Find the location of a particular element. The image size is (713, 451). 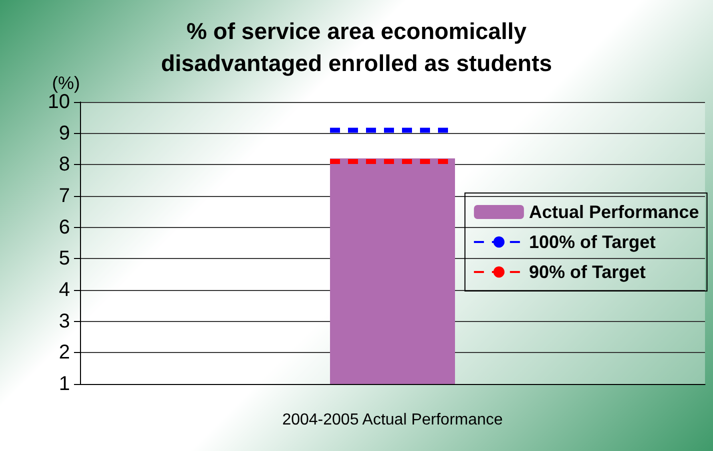

y-tick-label: 1 is located at coordinates (64, 384).